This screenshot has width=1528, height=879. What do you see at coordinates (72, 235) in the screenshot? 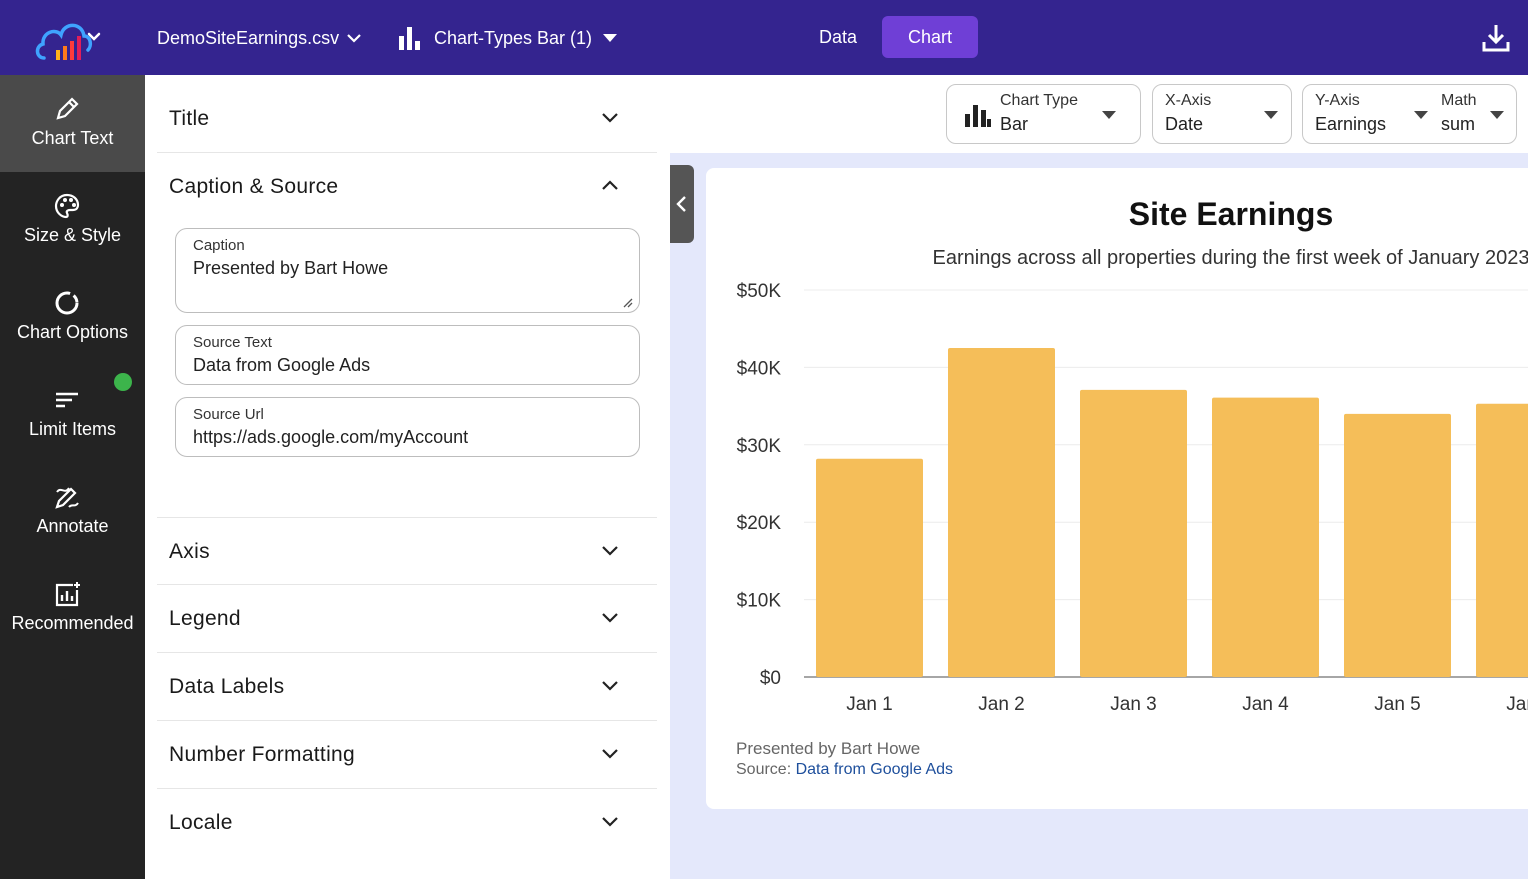
I see `rail-item-label: Size & Style` at bounding box center [72, 235].